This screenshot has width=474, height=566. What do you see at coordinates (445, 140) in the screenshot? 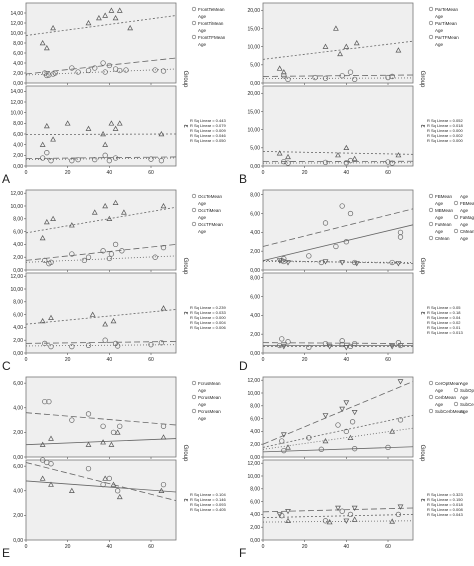
I see `rsq-label: R Sq Linear = 0.000` at bounding box center [445, 140].